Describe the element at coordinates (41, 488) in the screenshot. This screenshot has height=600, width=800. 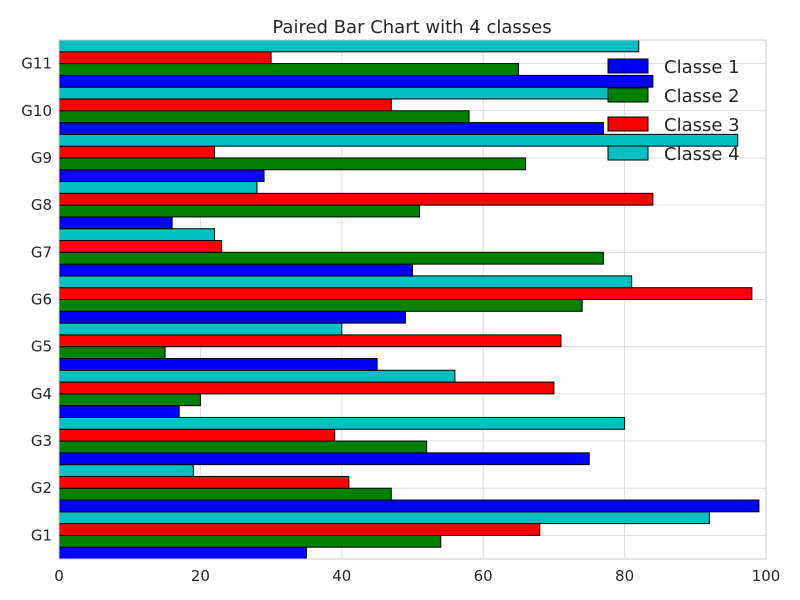
I see `y-tick-label: G2` at that location.